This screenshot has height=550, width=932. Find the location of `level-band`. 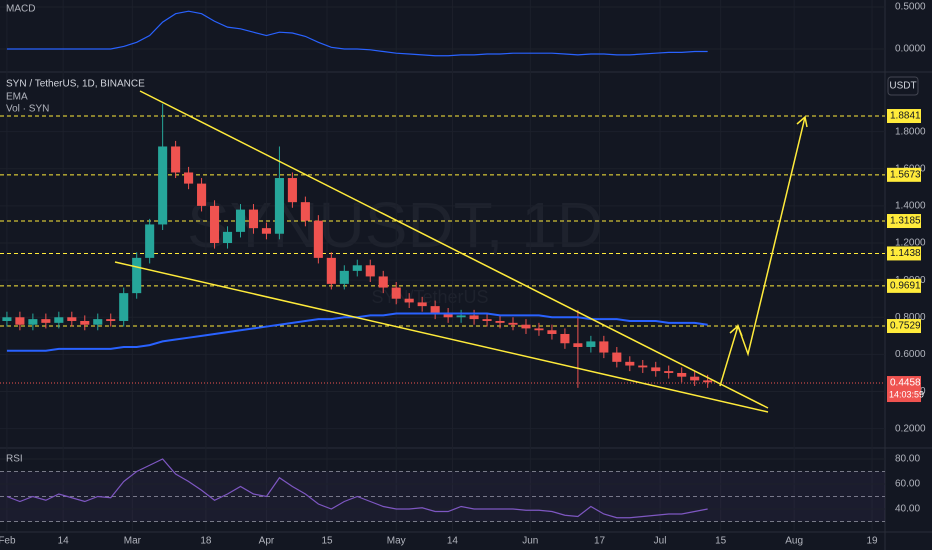

level-band is located at coordinates (442, 496).